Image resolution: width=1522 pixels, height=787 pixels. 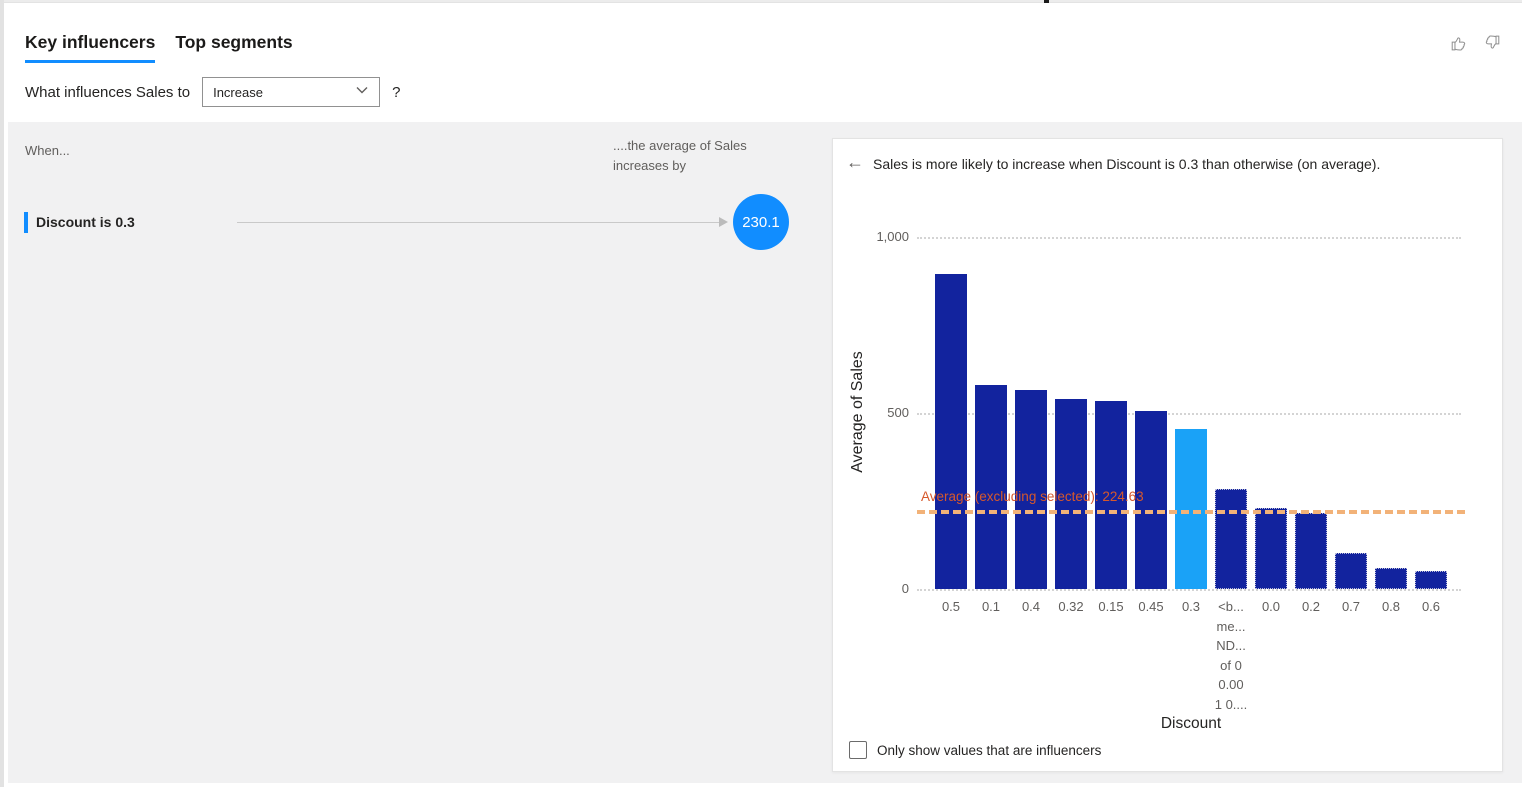 What do you see at coordinates (1191, 508) in the screenshot?
I see `bar-selected` at bounding box center [1191, 508].